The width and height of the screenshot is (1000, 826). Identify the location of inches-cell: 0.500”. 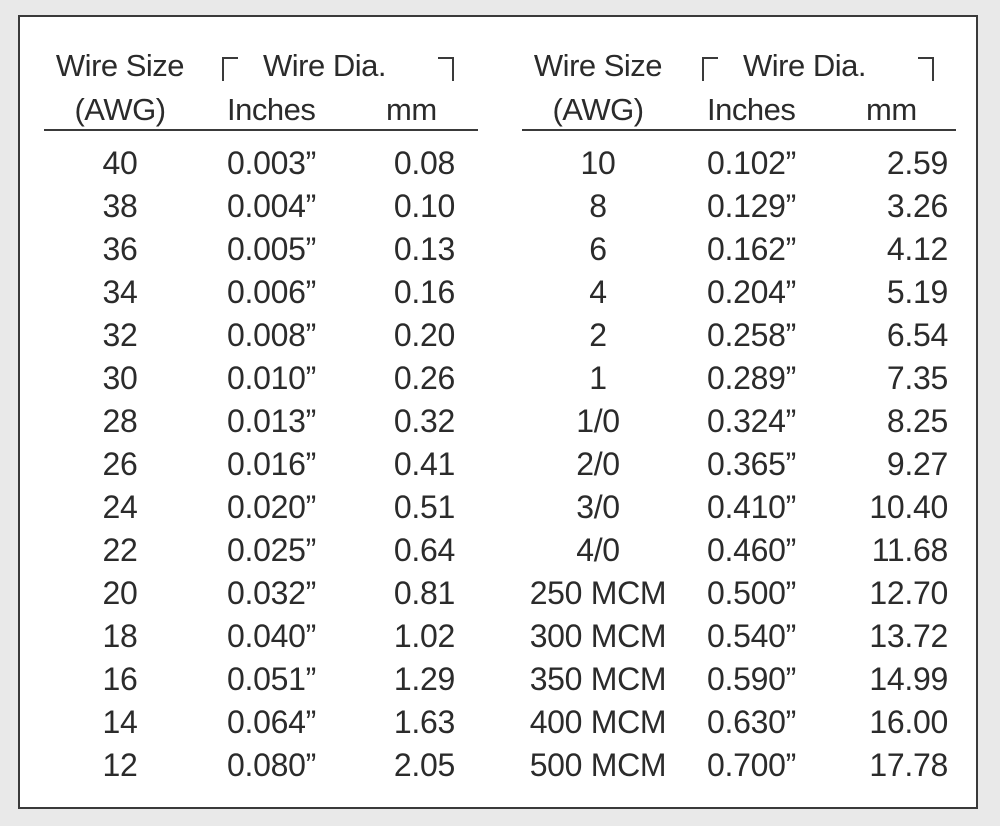
(751, 593).